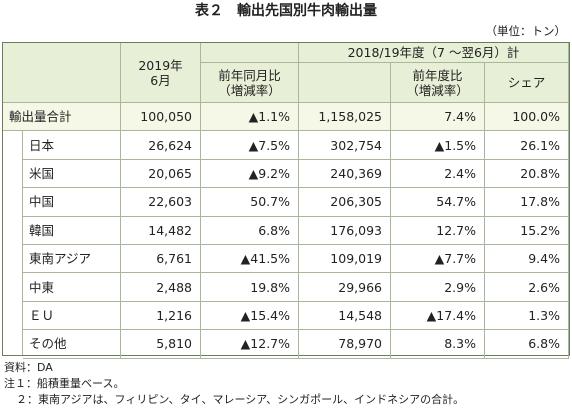 The image size is (572, 408). Describe the element at coordinates (161, 287) in the screenshot. I see `table-cell: 2,488` at that location.